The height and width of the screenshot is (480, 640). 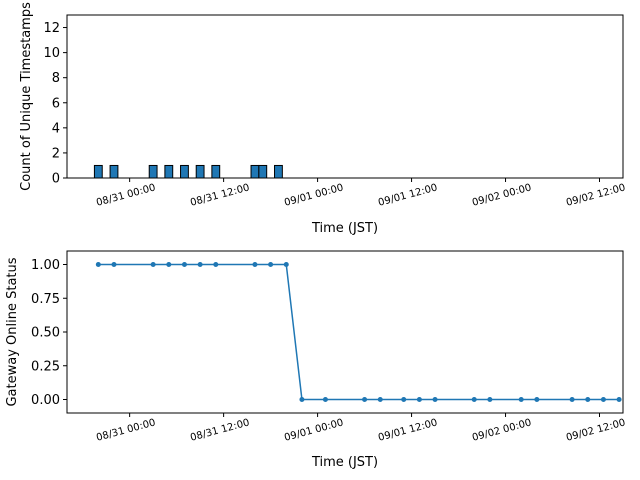 I want to click on y-tick-label: 0.50, so click(x=45, y=333).